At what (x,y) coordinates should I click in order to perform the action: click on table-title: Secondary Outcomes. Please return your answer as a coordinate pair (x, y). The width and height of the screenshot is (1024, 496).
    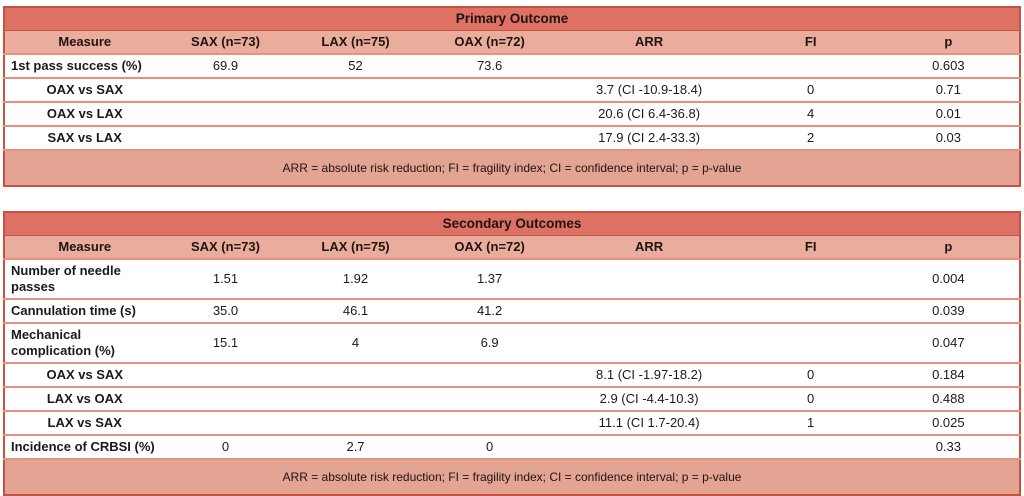
    Looking at the image, I should click on (512, 224).